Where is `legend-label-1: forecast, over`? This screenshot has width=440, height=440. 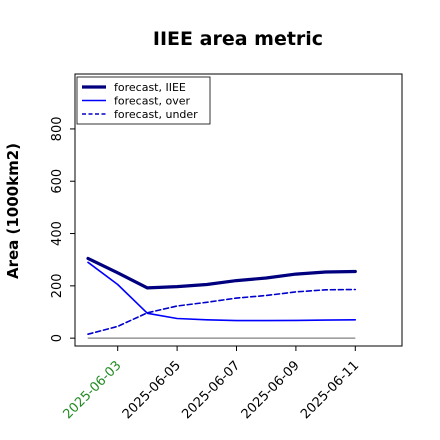 legend-label-1: forecast, over is located at coordinates (152, 101).